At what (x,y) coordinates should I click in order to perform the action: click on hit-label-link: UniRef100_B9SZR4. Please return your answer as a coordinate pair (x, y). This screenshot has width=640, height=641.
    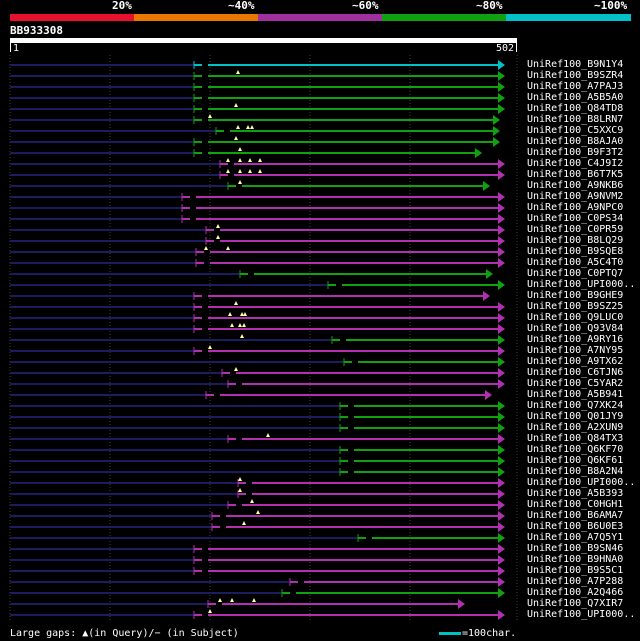
    Looking at the image, I should click on (575, 75).